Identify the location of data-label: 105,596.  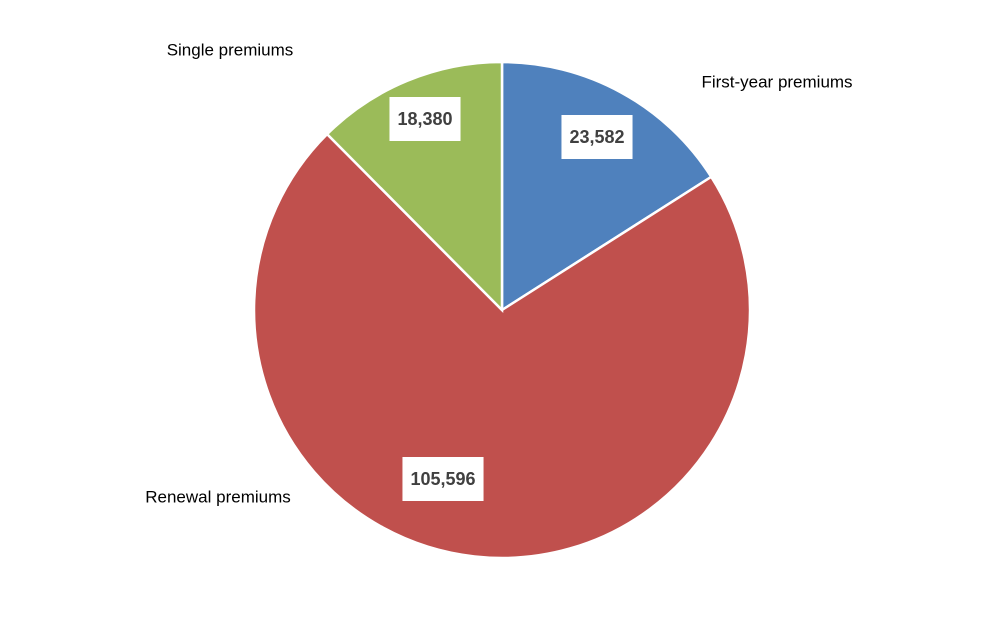
(442, 479).